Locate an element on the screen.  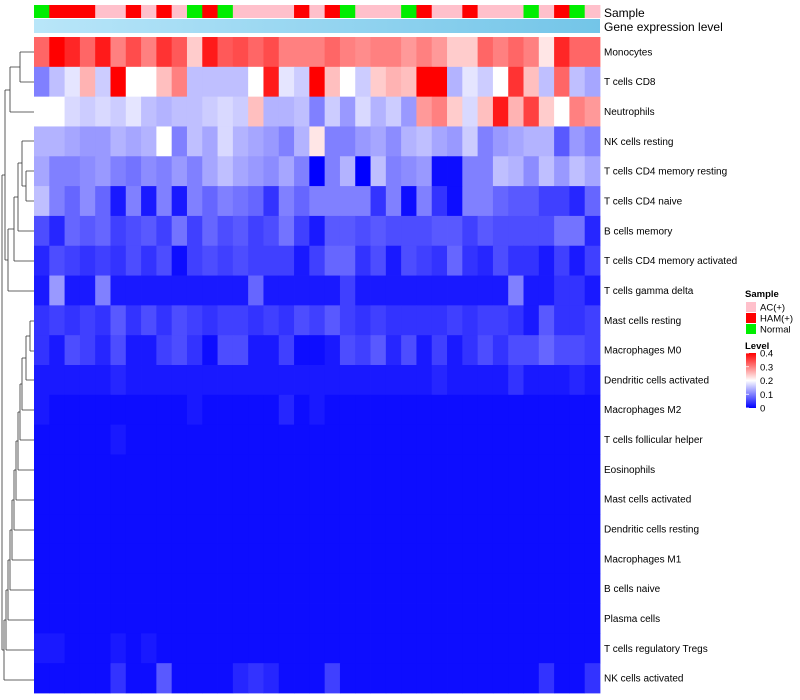
row-label: Monocytes is located at coordinates (628, 52).